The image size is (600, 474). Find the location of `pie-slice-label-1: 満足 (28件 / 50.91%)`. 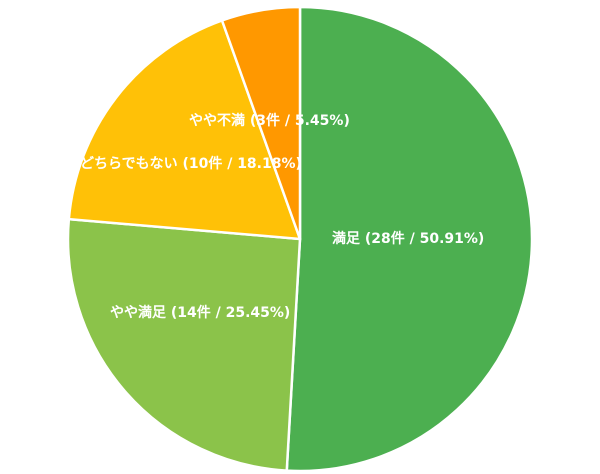

pie-slice-label-1: 満足 (28件 / 50.91%) is located at coordinates (408, 238).